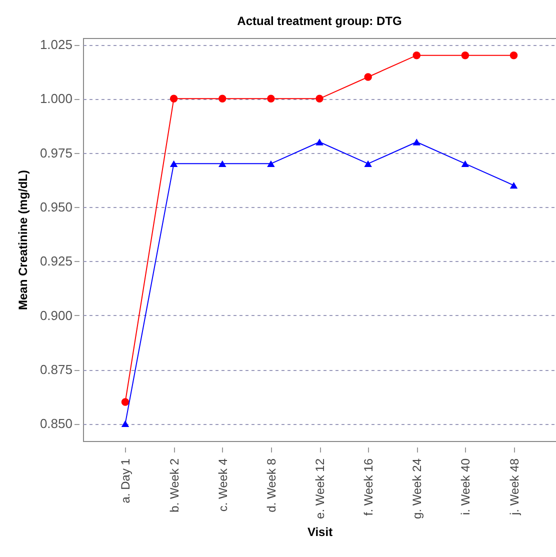 The image size is (556, 557). I want to click on y-tick-label: 0.975, so click(56, 152).